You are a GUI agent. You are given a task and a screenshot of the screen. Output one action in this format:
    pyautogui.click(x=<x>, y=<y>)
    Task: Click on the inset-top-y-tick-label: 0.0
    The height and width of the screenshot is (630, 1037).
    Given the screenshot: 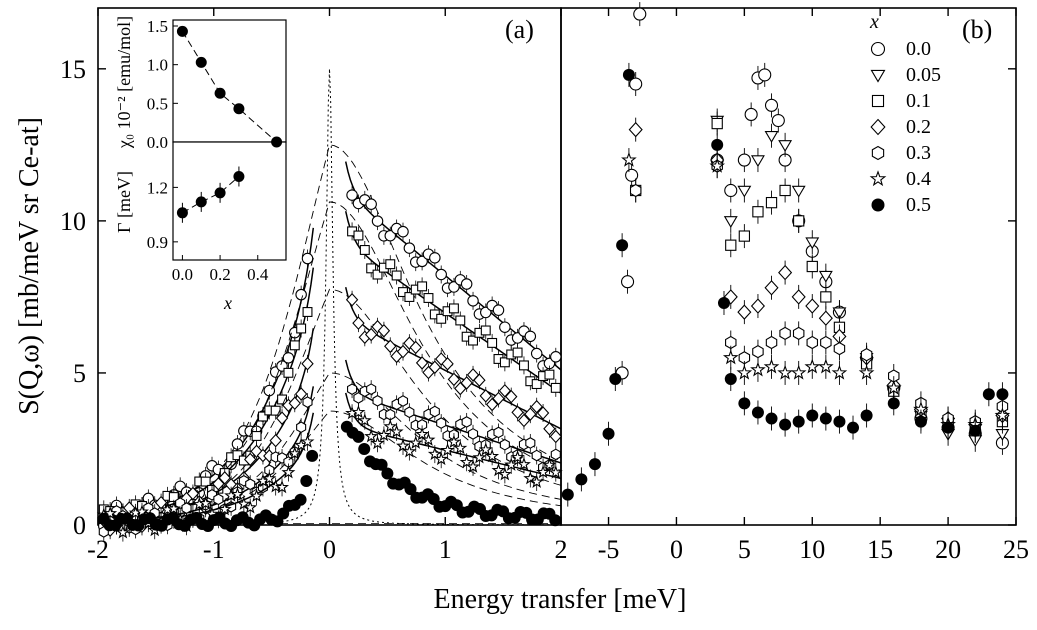 What is the action you would take?
    pyautogui.click(x=157, y=142)
    